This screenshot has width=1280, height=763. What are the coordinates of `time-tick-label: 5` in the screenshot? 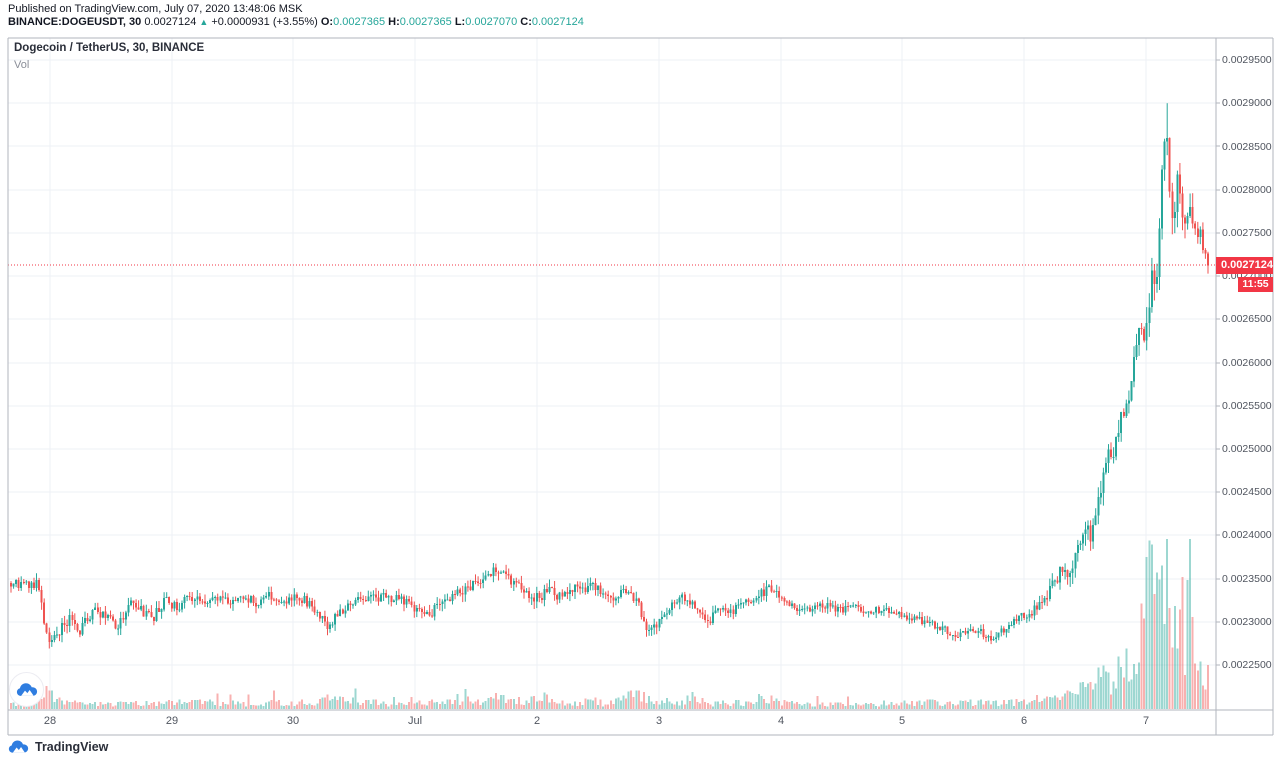 It's located at (902, 721).